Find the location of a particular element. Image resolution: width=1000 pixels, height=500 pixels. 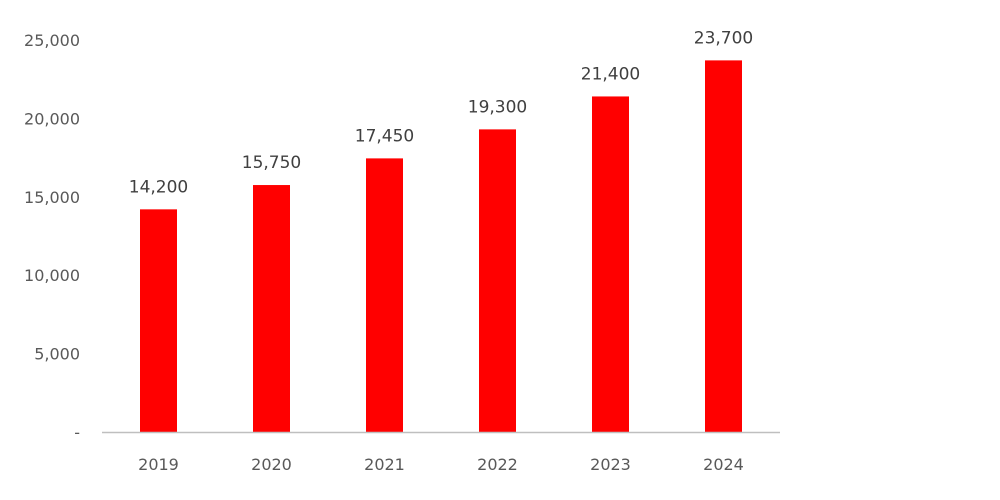

bar-2019 is located at coordinates (158, 320).